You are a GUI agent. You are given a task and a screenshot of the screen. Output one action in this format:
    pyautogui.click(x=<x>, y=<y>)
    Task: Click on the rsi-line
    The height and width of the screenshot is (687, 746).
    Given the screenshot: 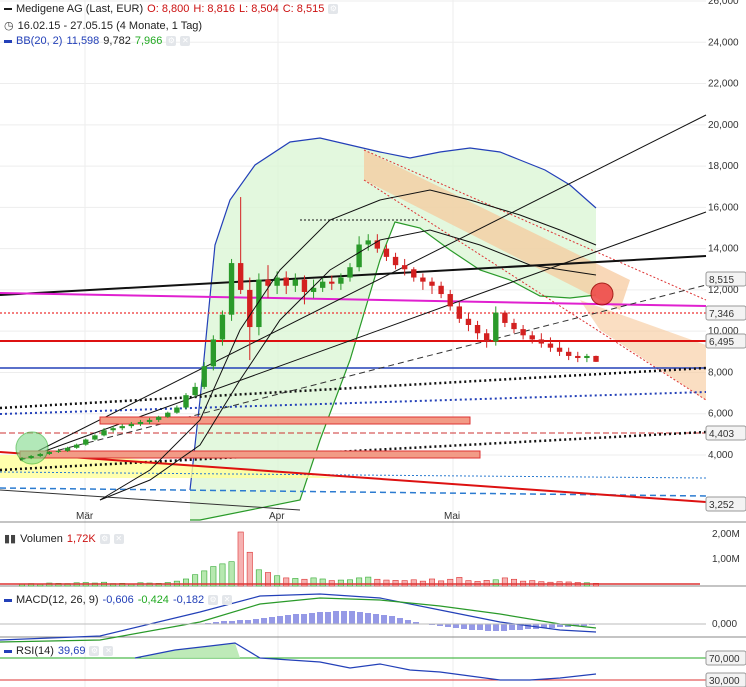 What is the action you would take?
    pyautogui.click(x=365, y=661)
    